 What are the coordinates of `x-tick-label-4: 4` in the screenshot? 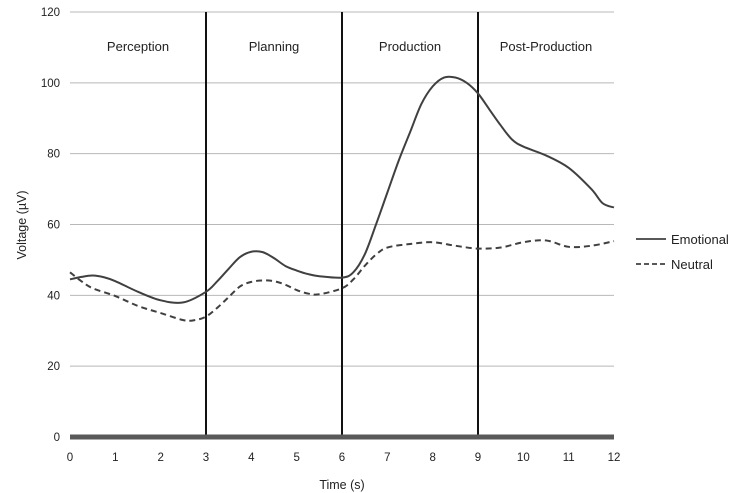 It's located at (251, 458).